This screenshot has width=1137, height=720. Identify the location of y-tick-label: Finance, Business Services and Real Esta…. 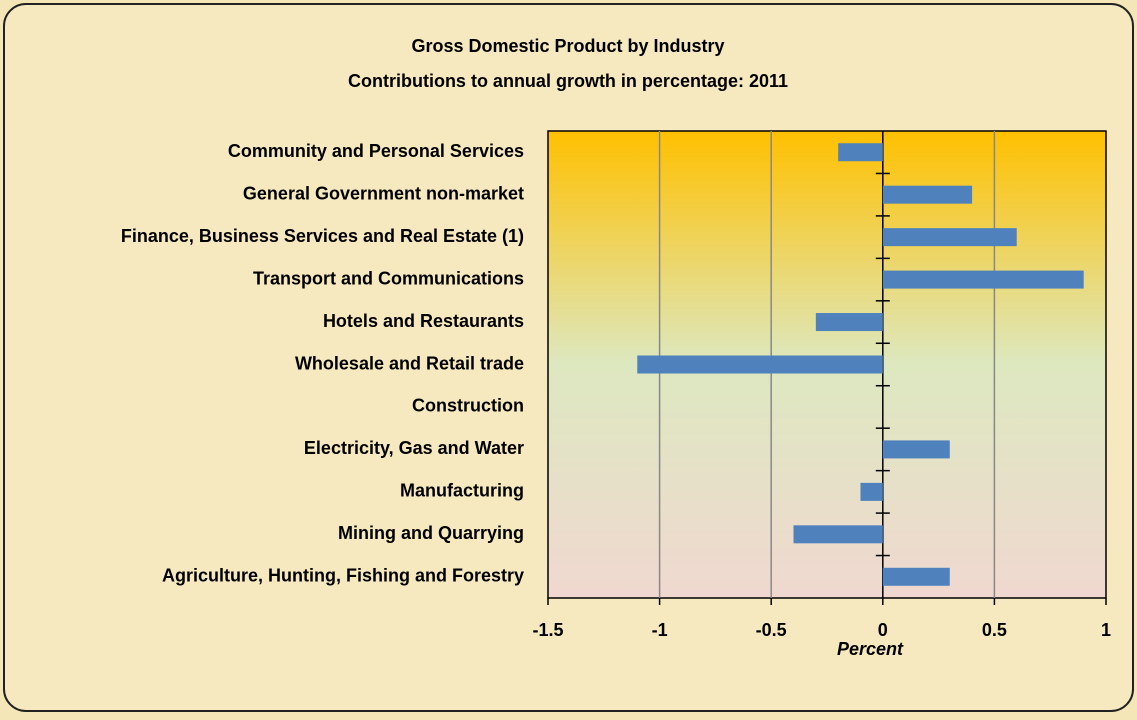
(322, 236).